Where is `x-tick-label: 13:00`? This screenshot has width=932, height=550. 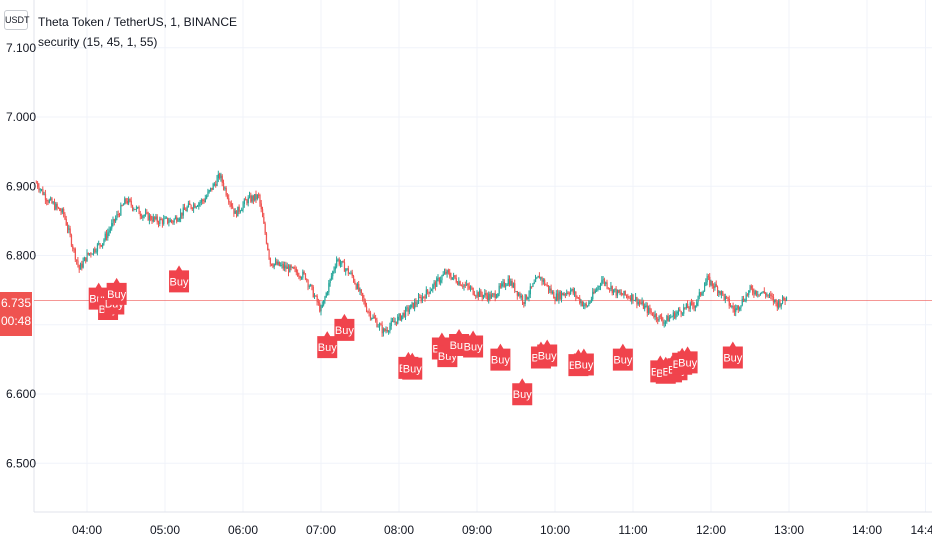
x-tick-label: 13:00 is located at coordinates (789, 530).